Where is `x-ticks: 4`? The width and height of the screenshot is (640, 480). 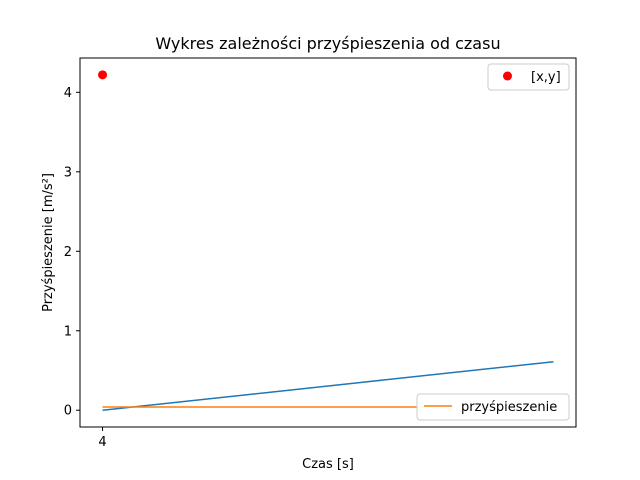 x-ticks: 4 is located at coordinates (102, 438).